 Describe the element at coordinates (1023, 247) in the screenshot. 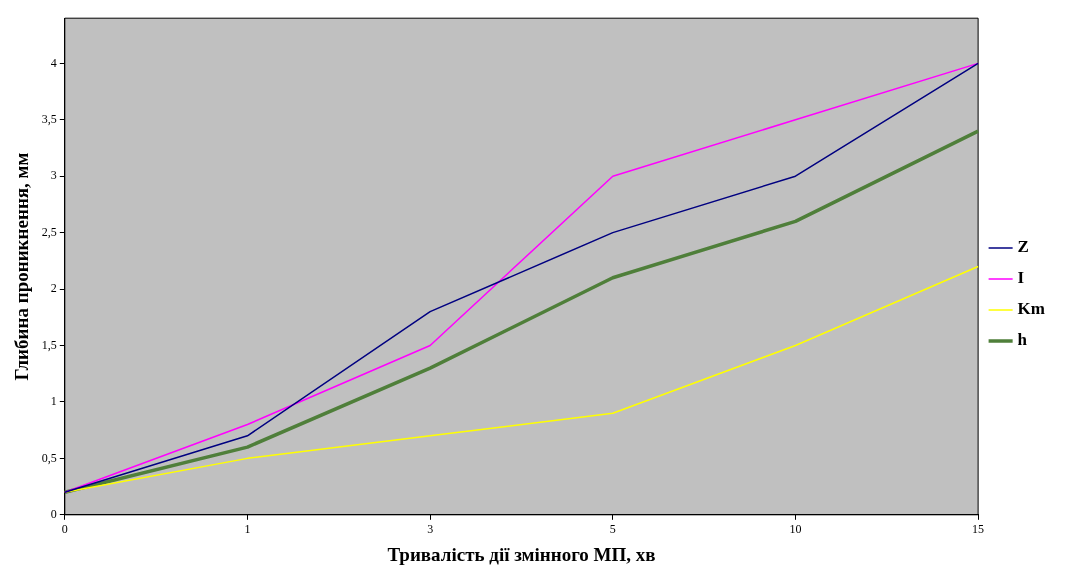

I see `legend-label: Z` at that location.